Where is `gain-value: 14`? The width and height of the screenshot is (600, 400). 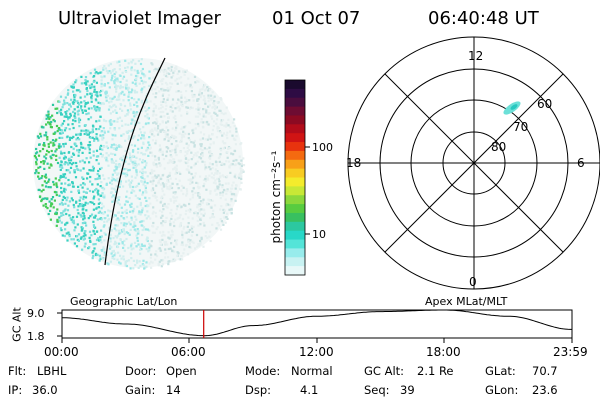 gain-value: 14 is located at coordinates (173, 390).